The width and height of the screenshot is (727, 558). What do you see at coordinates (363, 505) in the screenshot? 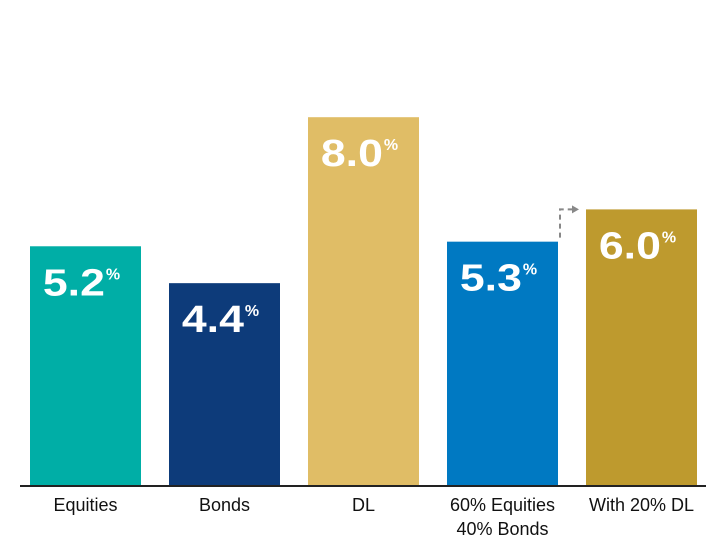
I see `category-label-dl: DL` at bounding box center [363, 505].